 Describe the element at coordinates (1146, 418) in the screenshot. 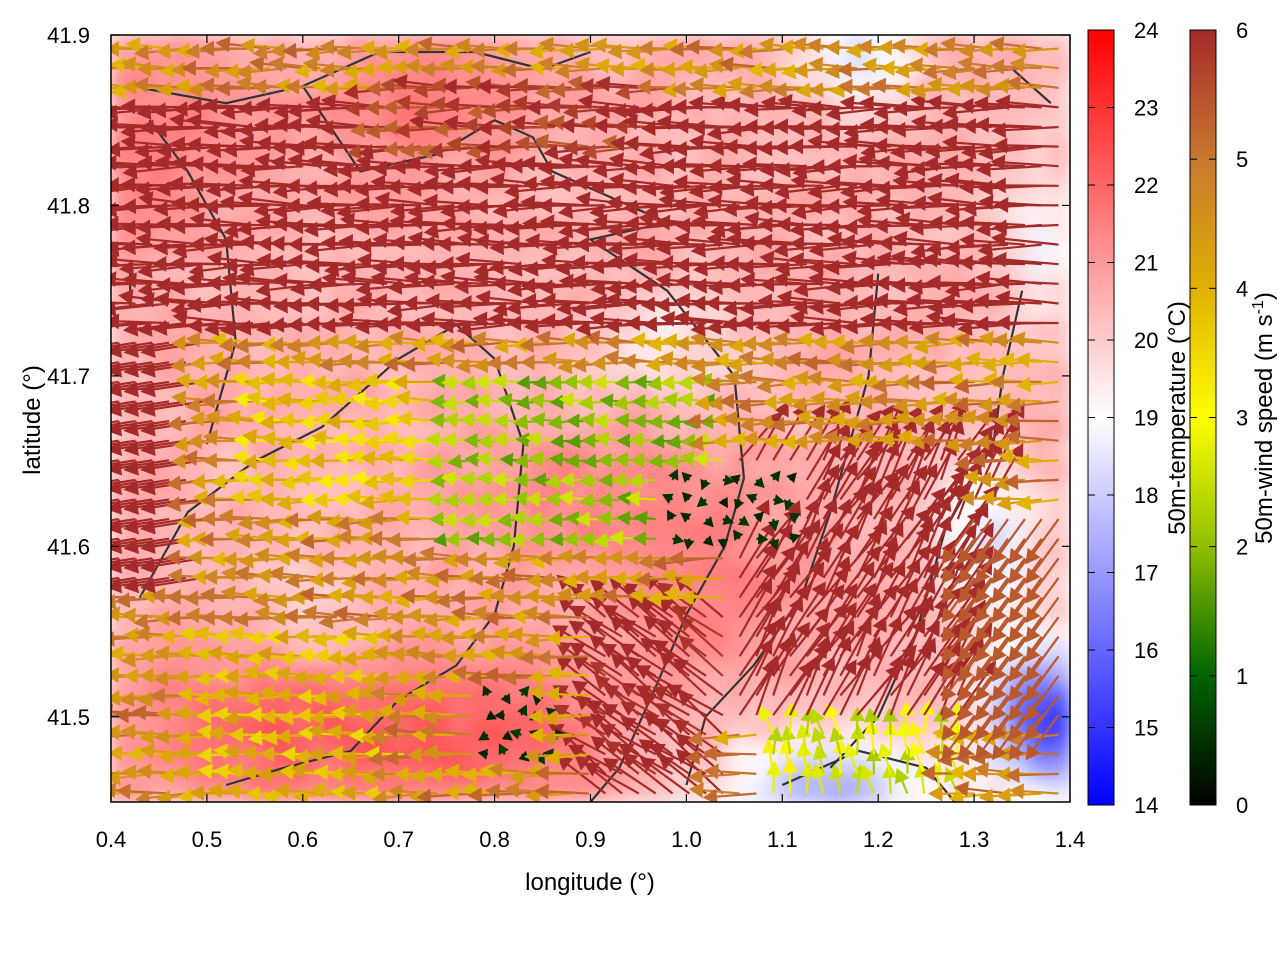

I see `colorbar-tick-label: 19` at that location.